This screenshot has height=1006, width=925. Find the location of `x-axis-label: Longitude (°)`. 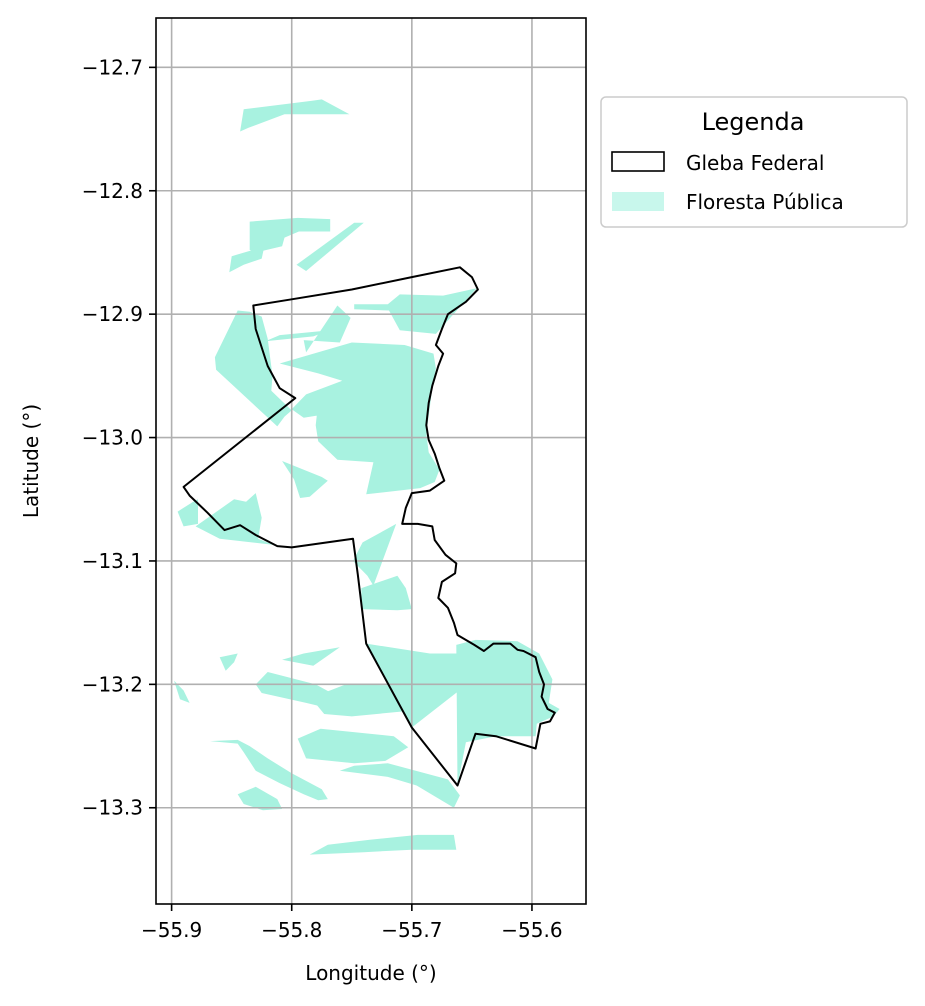

x-axis-label: Longitude (°) is located at coordinates (370, 973).